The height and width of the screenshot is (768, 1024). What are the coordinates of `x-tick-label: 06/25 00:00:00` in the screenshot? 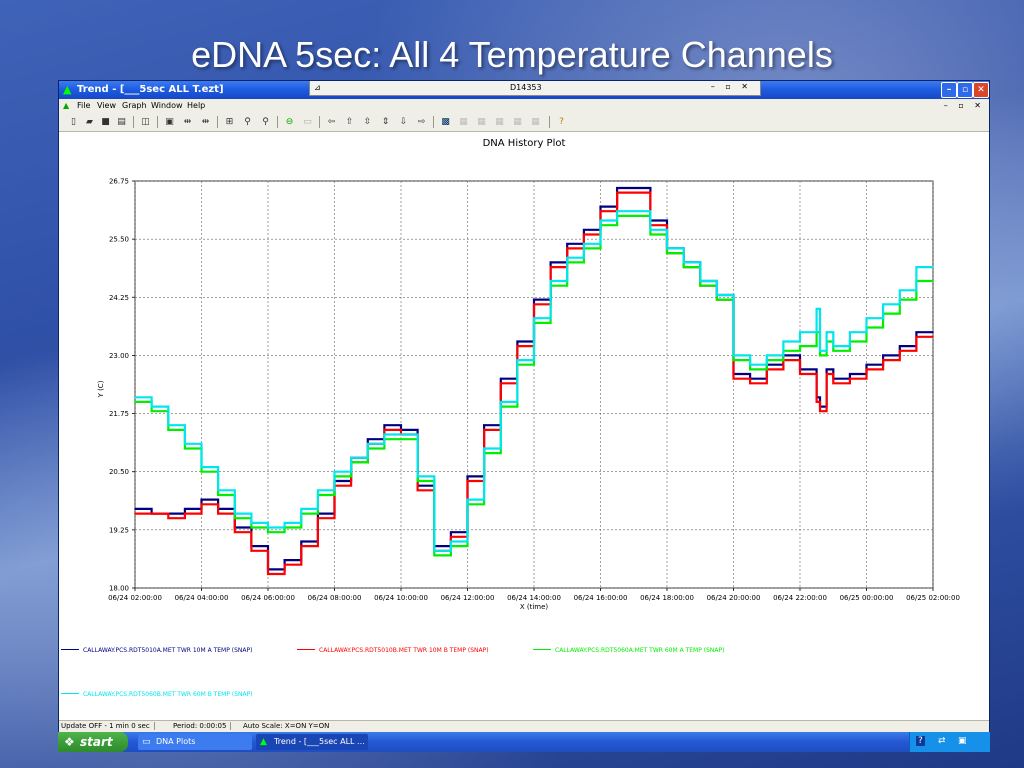 It's located at (867, 598).